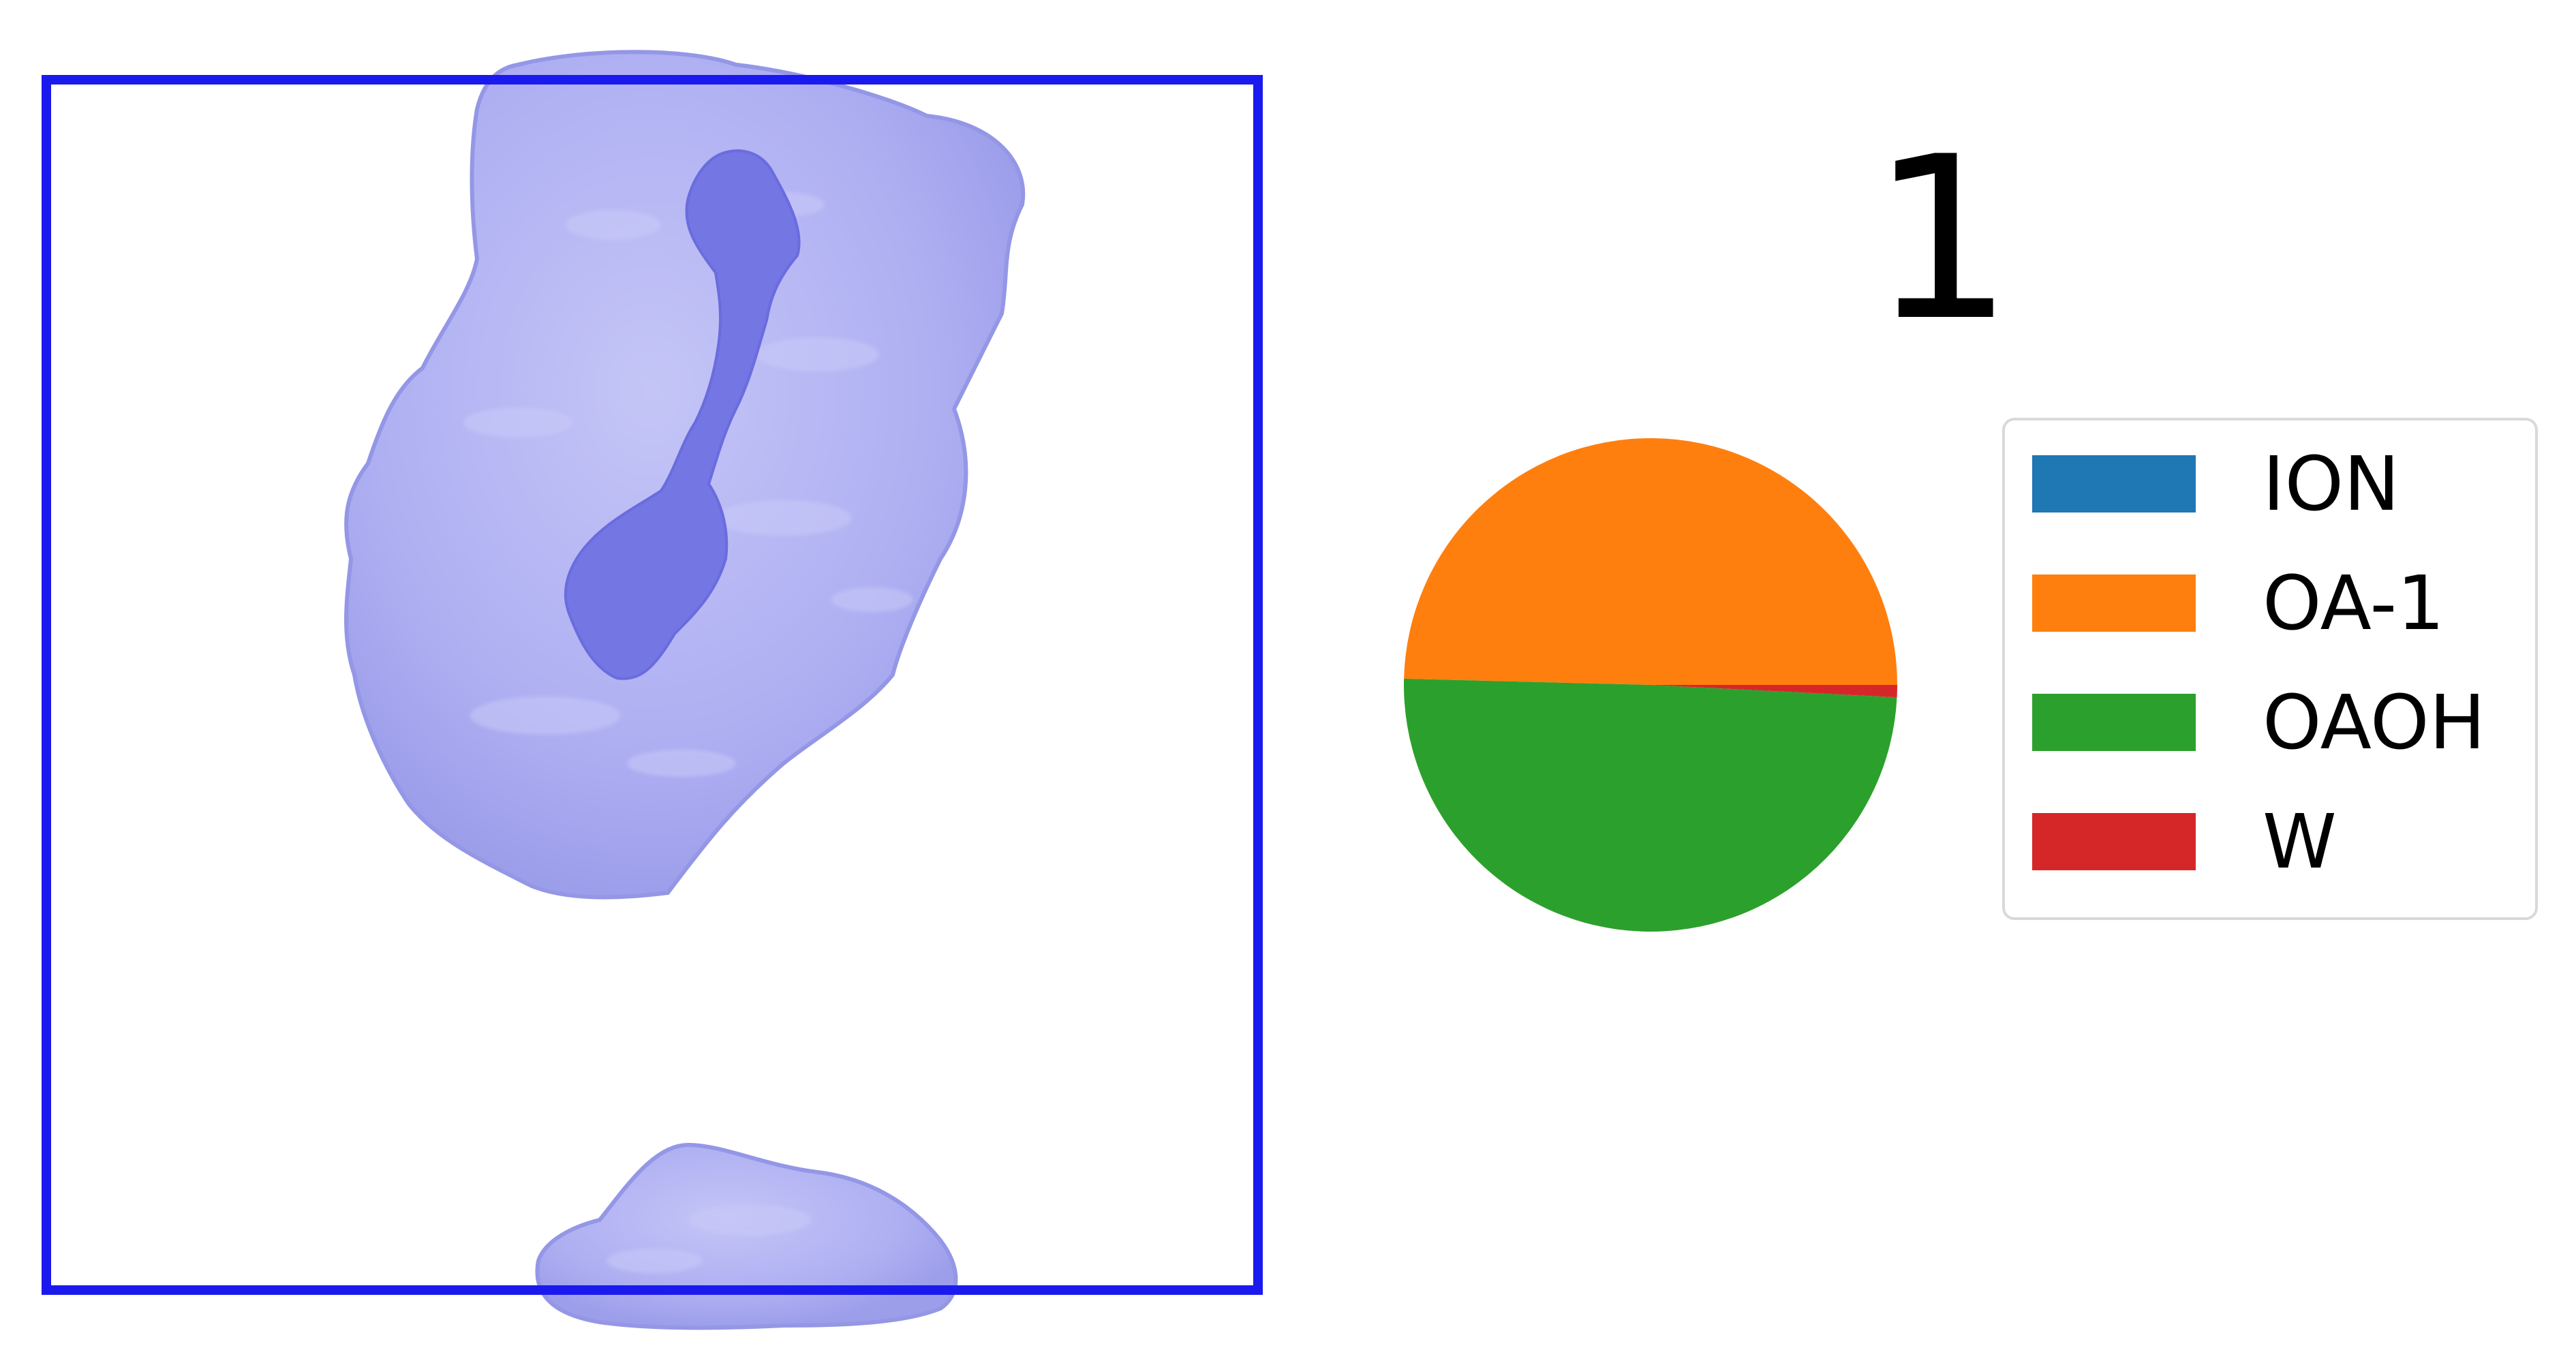 The image size is (2576, 1363). I want to click on panel-number: 1, so click(1943, 239).